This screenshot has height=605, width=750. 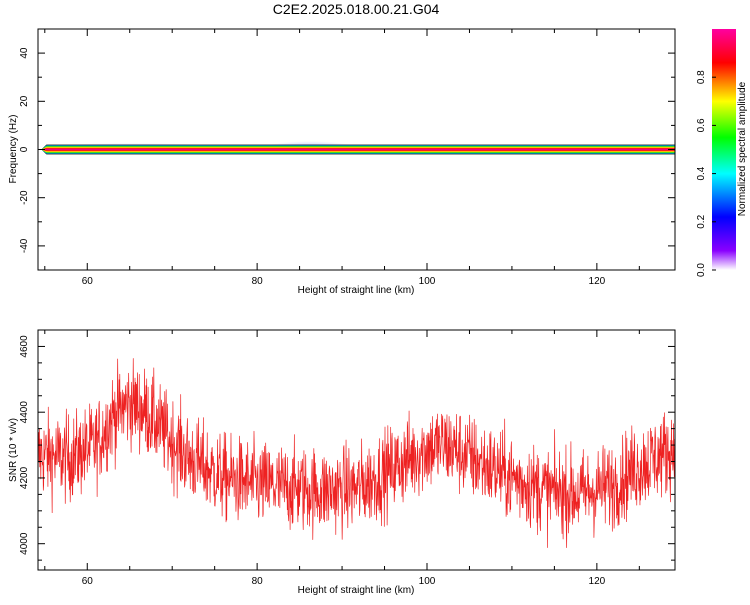 I want to click on colorbar-ticks: 0.0 0.2 0.4 0.6 0.8, so click(x=706, y=173).